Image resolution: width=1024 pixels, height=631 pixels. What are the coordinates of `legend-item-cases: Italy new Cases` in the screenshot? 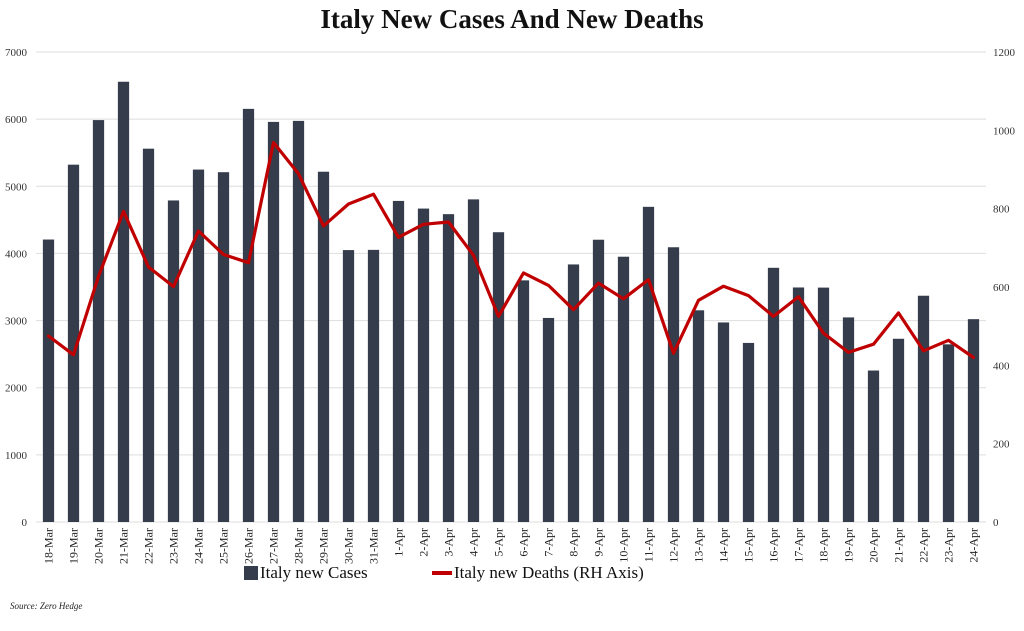 It's located at (306, 573).